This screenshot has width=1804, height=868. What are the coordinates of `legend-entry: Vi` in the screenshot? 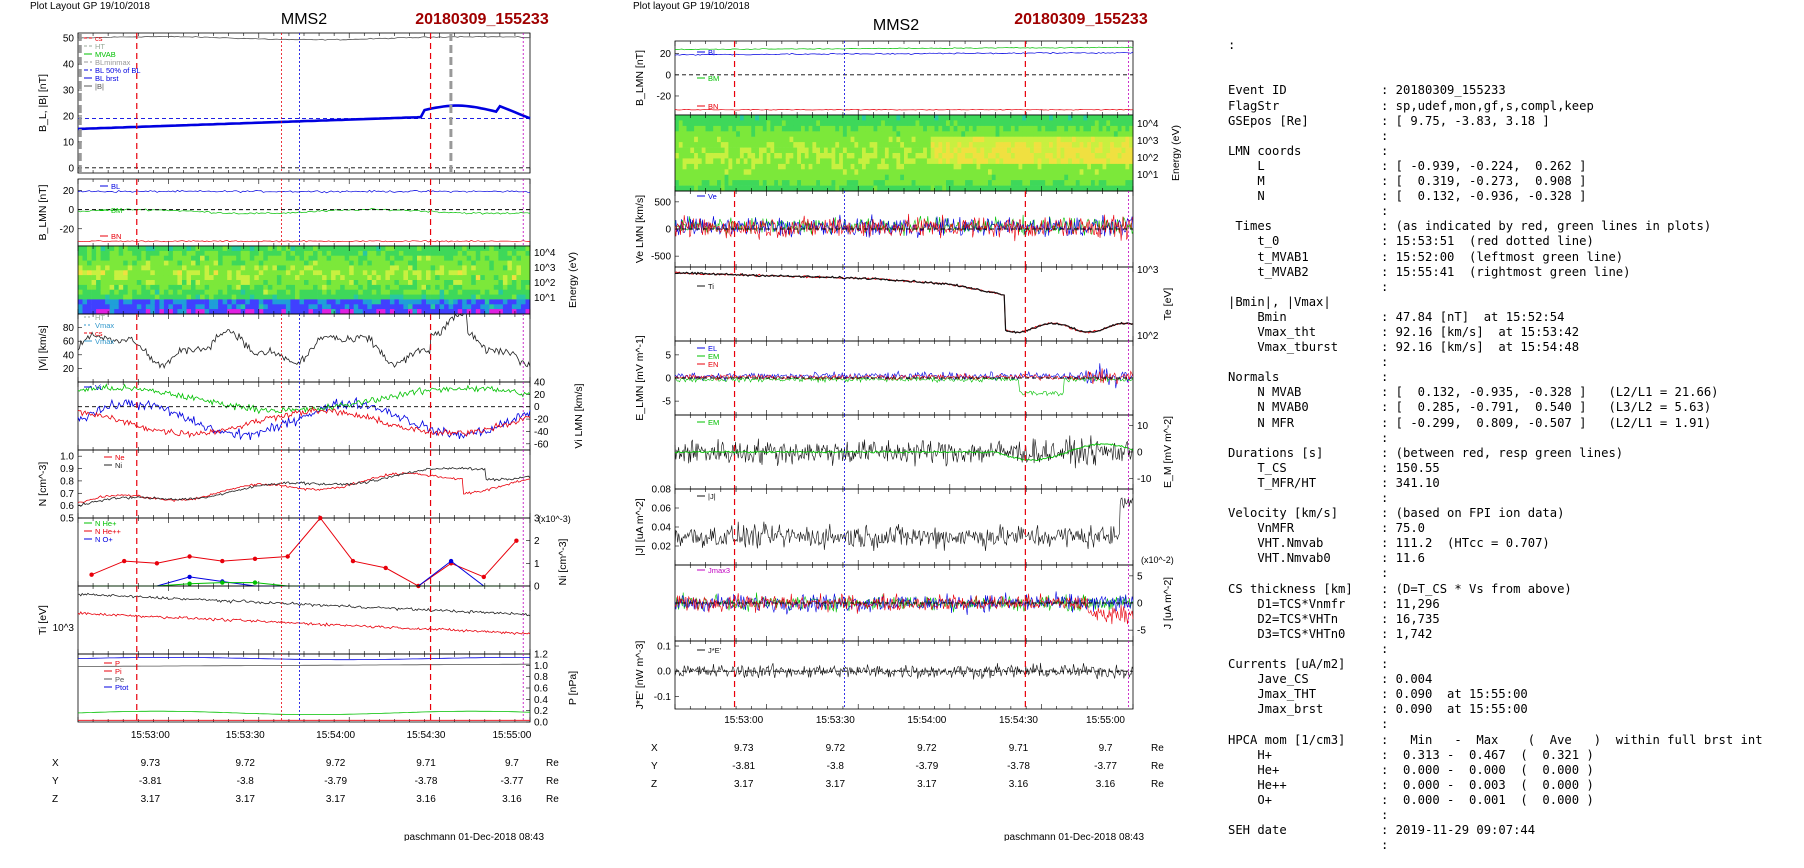 It's located at (98, 387).